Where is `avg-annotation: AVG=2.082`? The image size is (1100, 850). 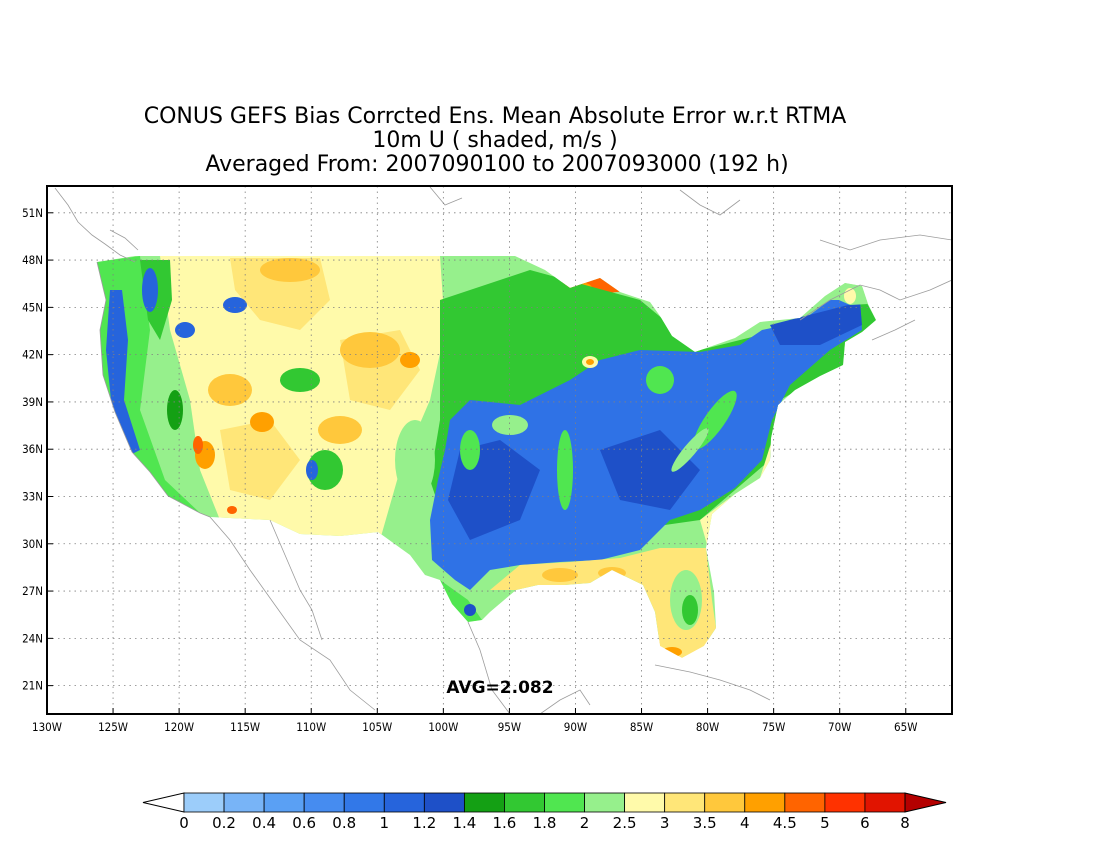
avg-annotation: AVG=2.082 is located at coordinates (499, 688).